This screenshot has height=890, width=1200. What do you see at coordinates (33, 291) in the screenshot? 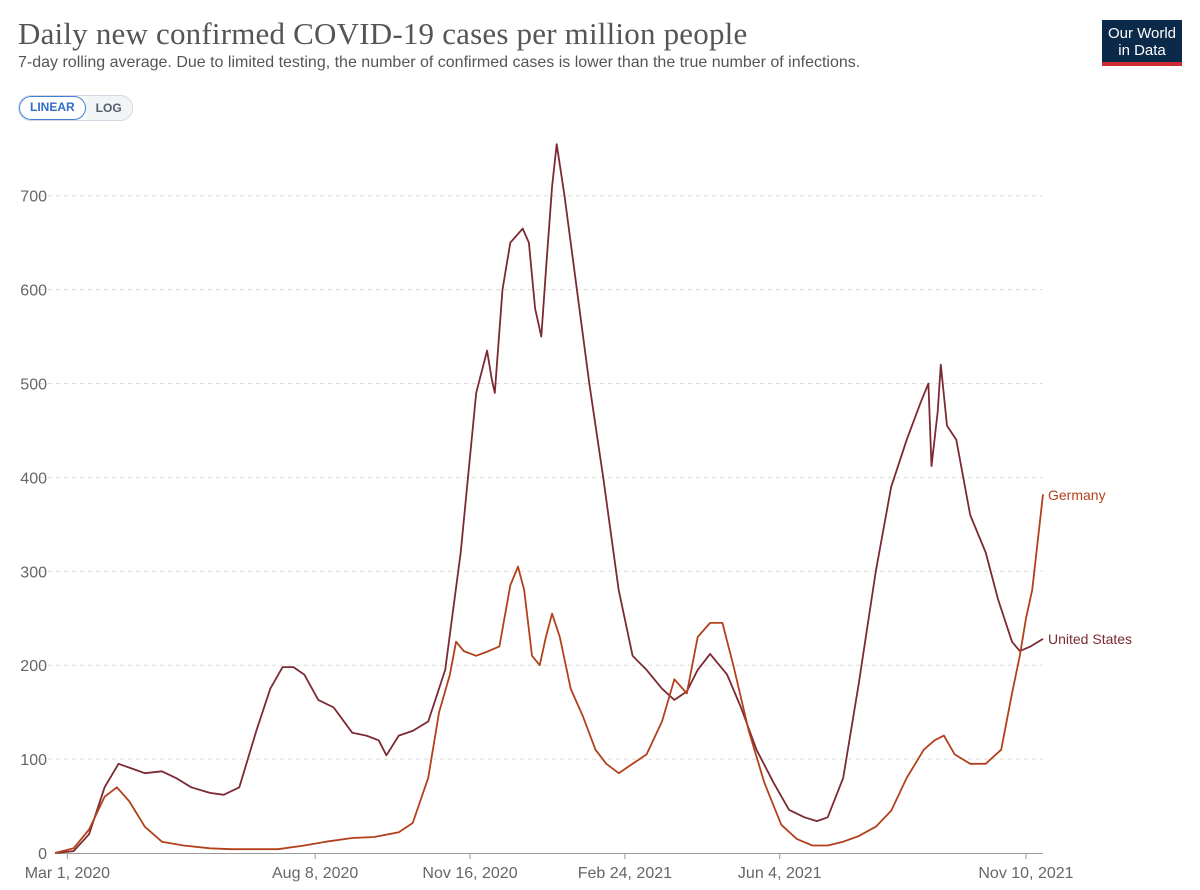
I see `y-tick-label: 600` at bounding box center [33, 291].